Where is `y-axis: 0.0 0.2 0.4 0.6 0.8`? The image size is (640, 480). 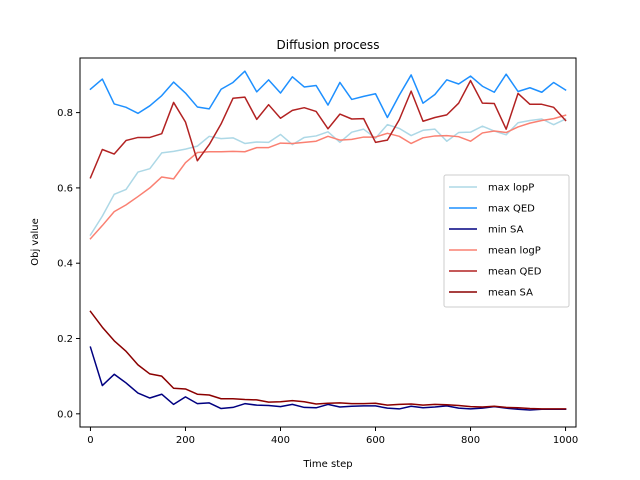
y-axis: 0.0 0.2 0.4 0.6 0.8 is located at coordinates (68, 264).